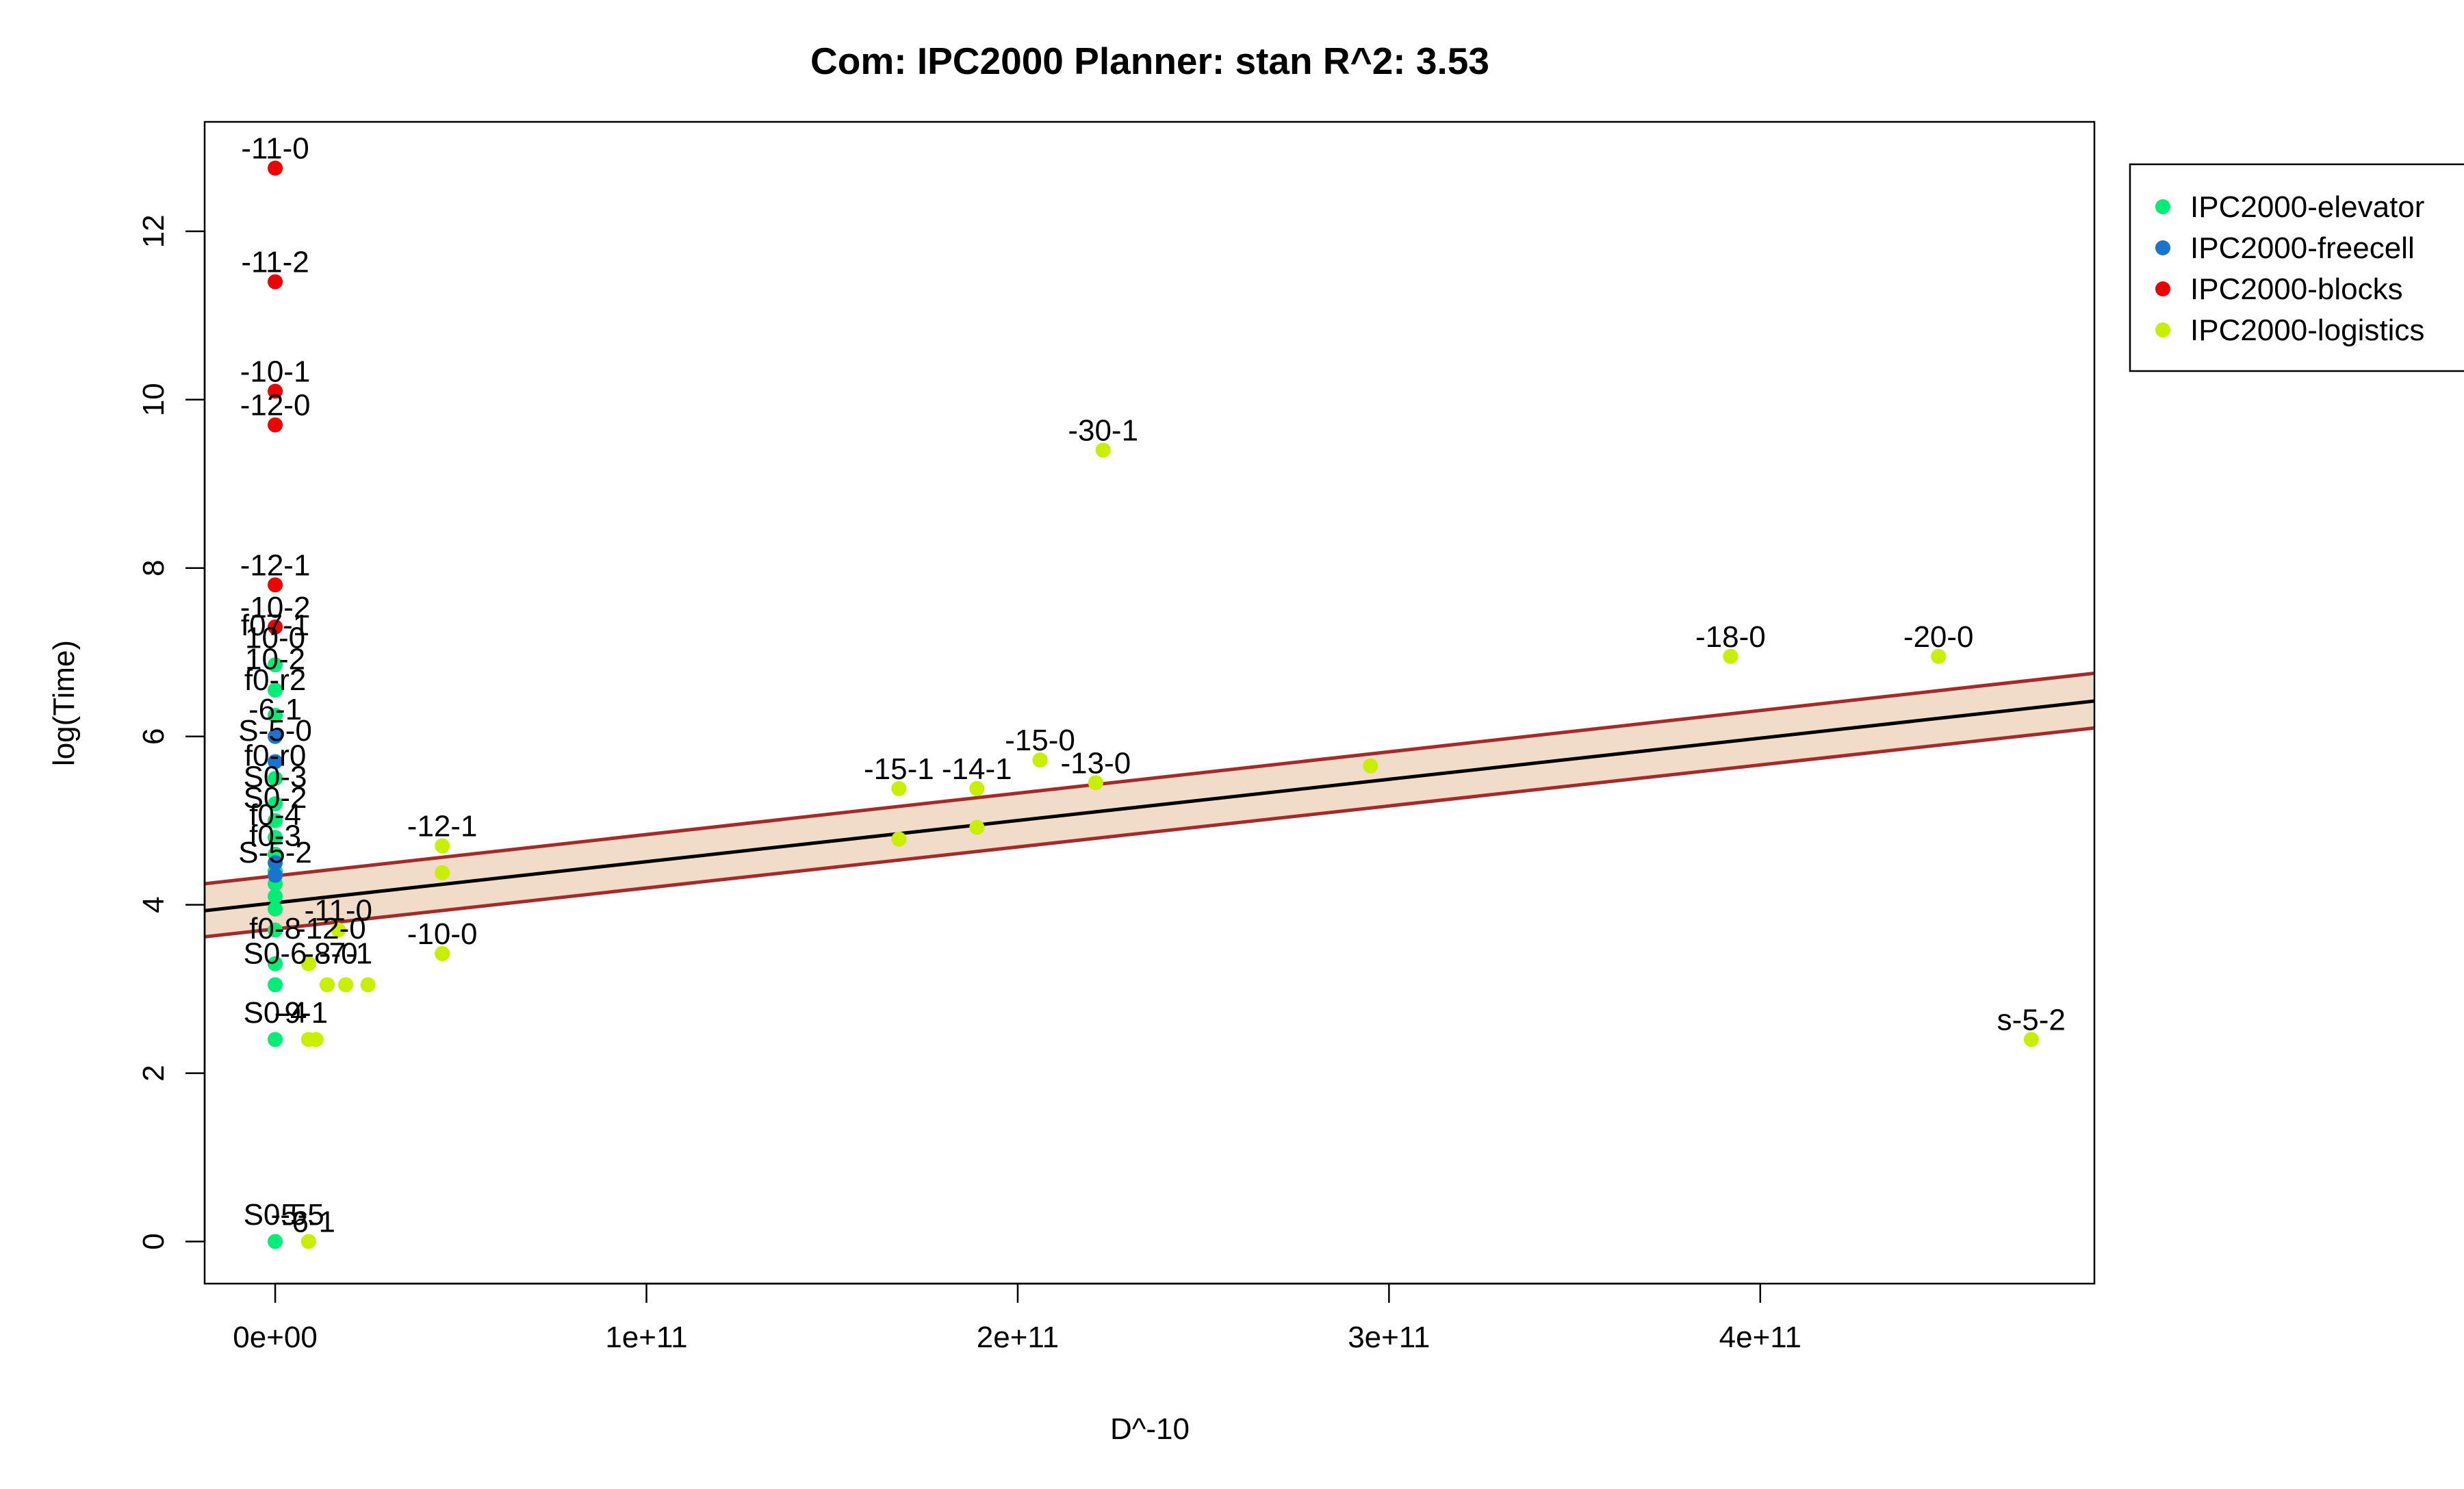 Image resolution: width=2464 pixels, height=1489 pixels. Describe the element at coordinates (1938, 637) in the screenshot. I see `point-label: -20-0` at that location.